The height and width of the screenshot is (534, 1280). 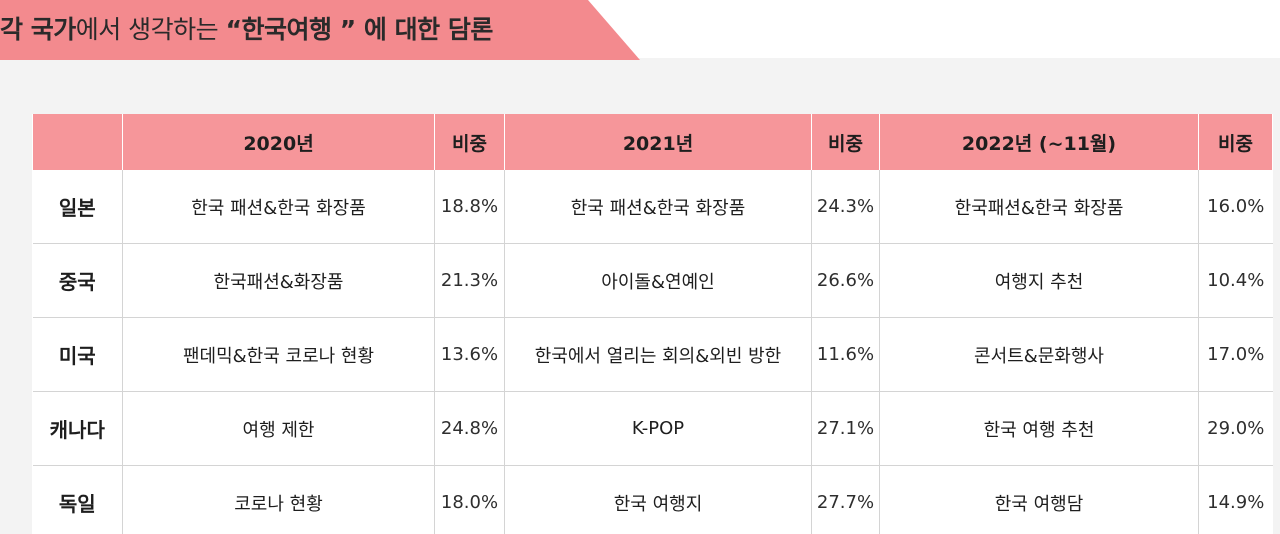 What do you see at coordinates (1235, 142) in the screenshot?
I see `header-share-2022: 비중` at bounding box center [1235, 142].